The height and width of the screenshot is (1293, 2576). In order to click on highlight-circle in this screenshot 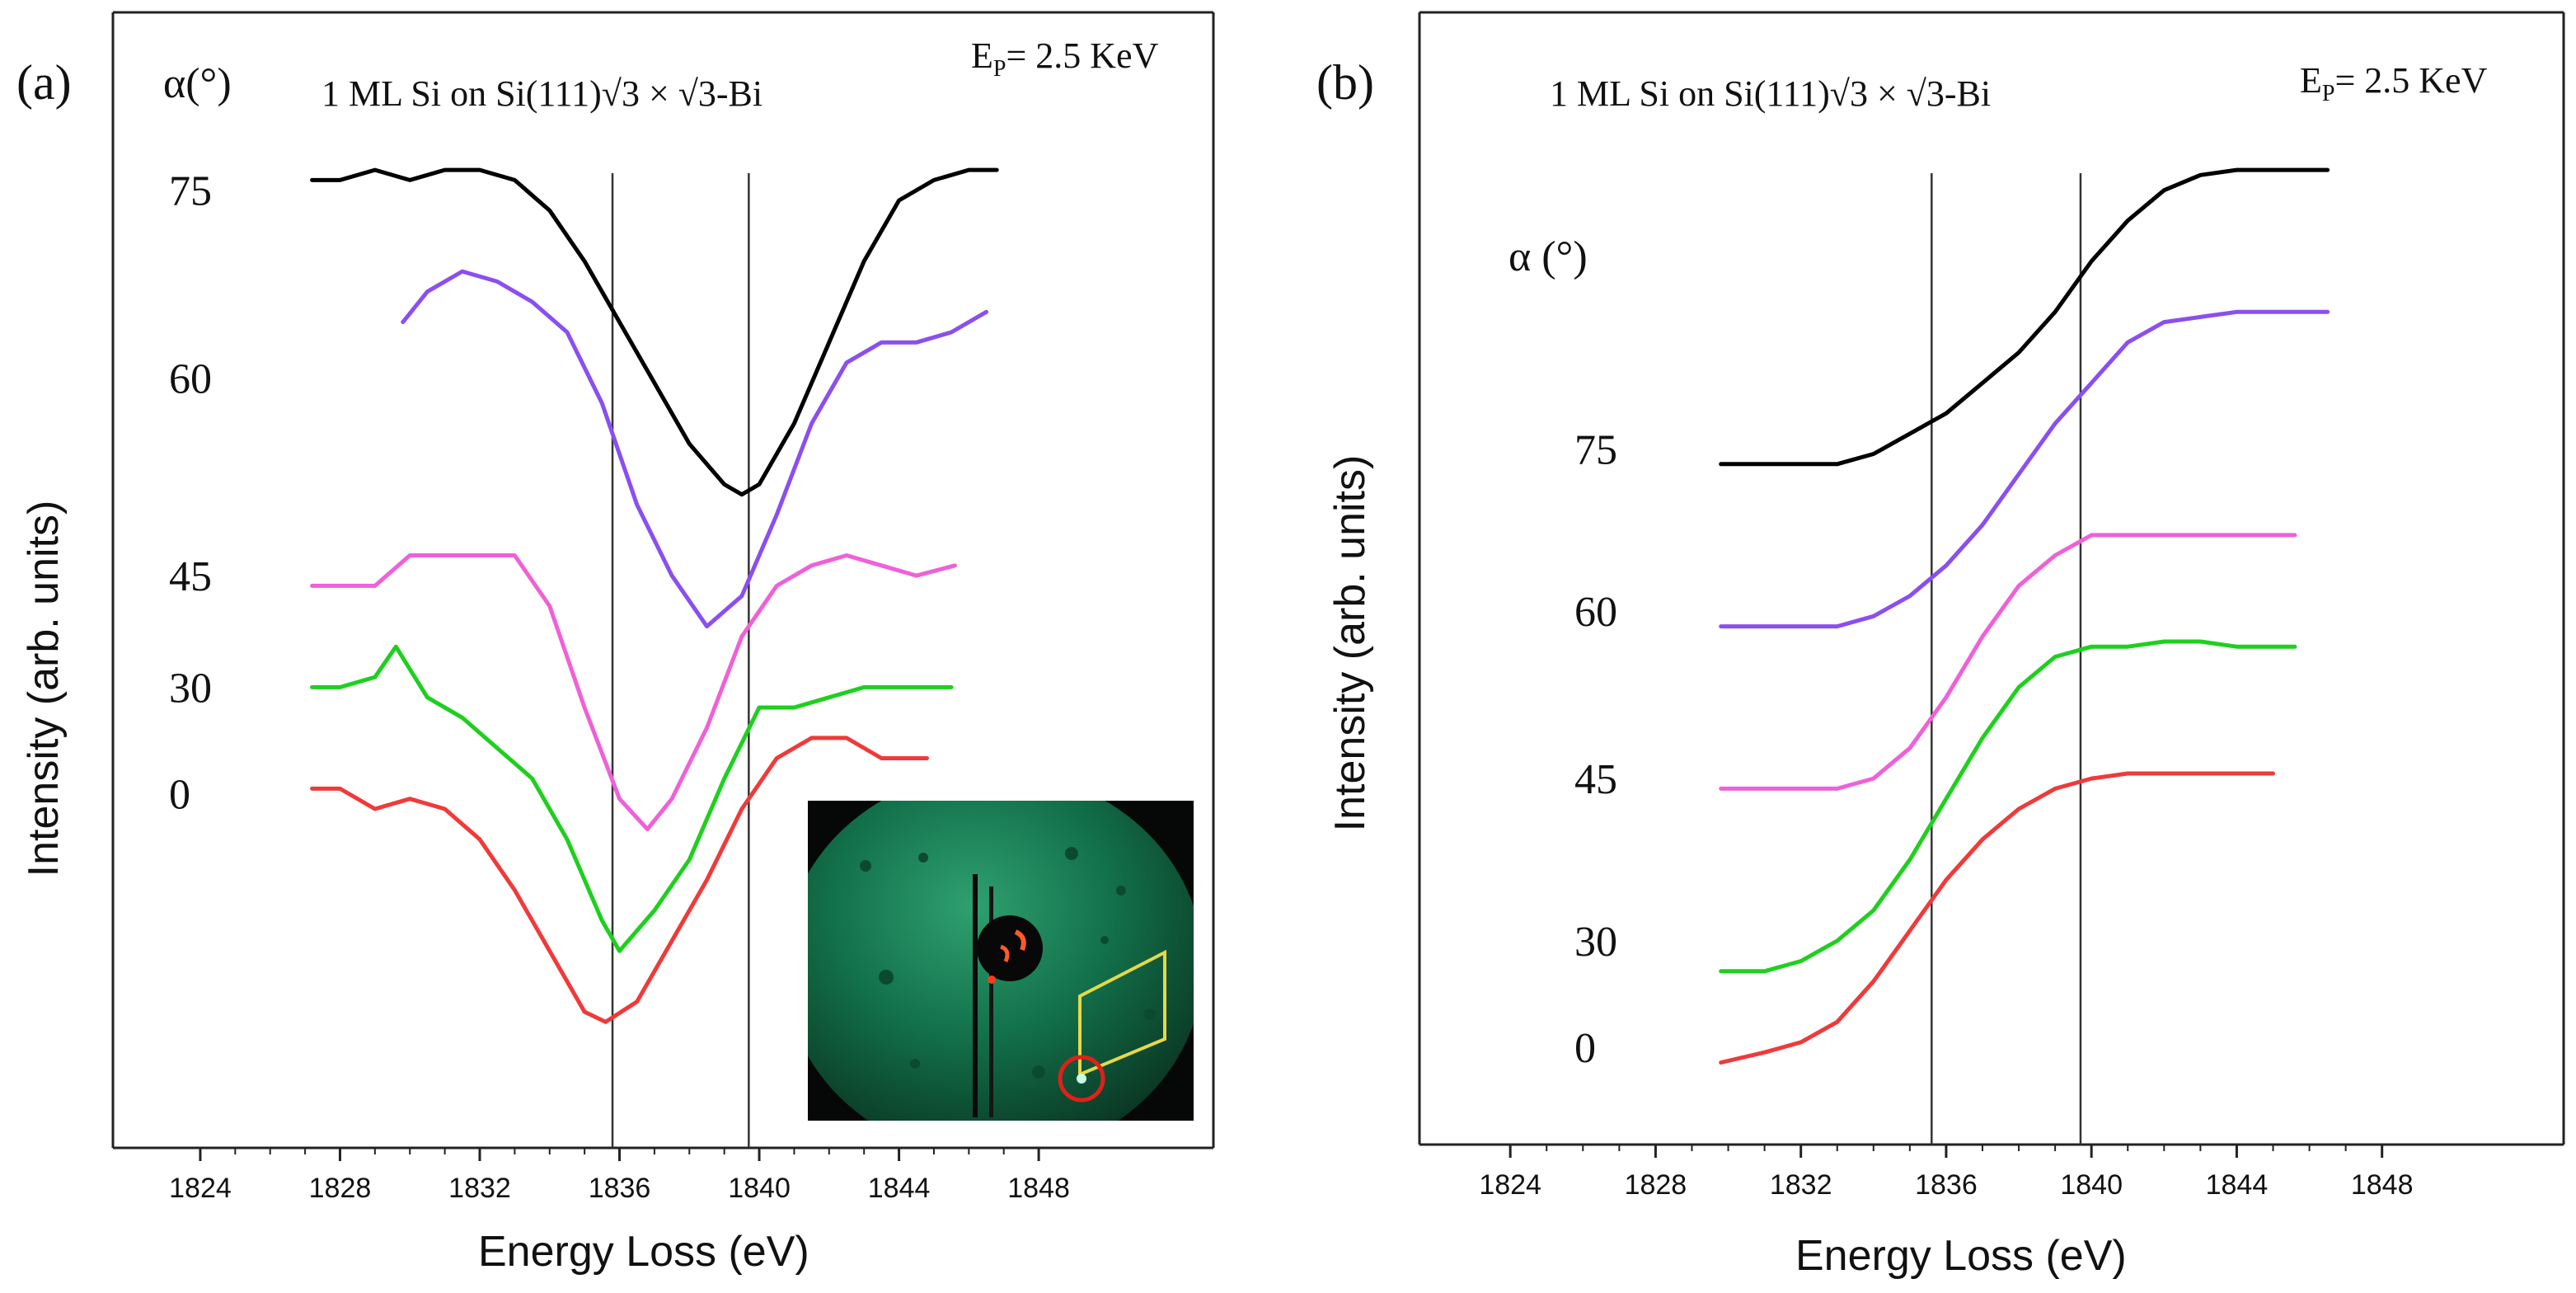, I will do `click(1081, 1079)`.